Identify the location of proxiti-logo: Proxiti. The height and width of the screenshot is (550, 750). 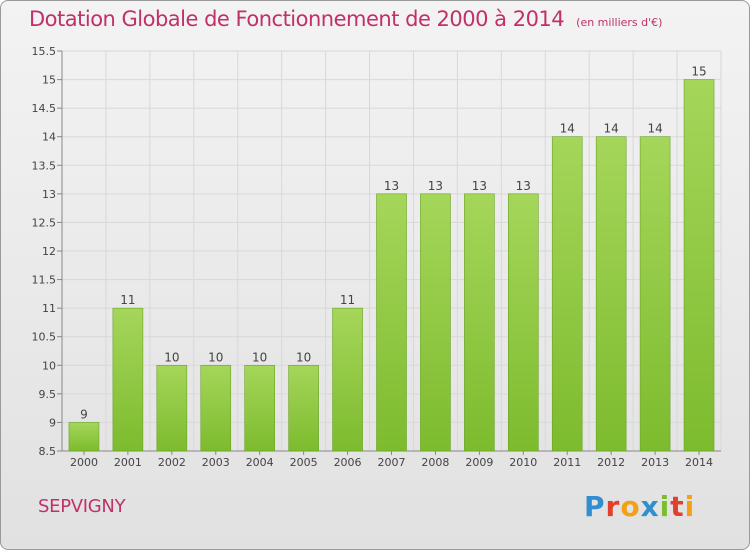
(639, 506).